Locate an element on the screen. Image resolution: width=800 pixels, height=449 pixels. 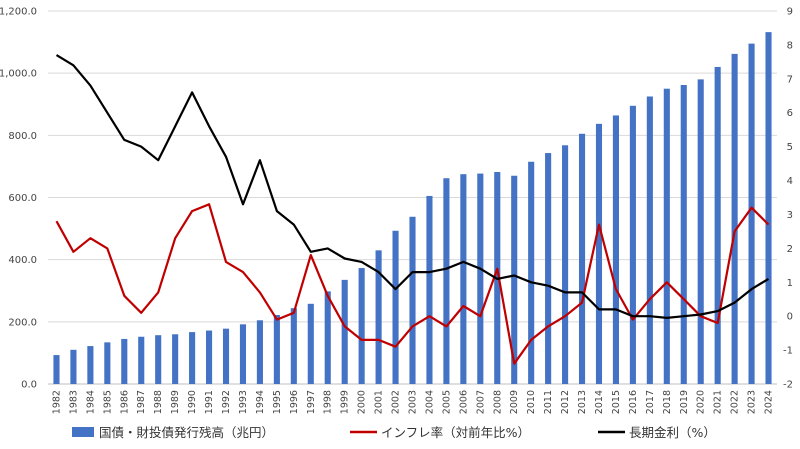
legend: 国債・財投債発行残高（兆円） インフレ率（対前年比%） 長期金利（%） is located at coordinates (394, 432).